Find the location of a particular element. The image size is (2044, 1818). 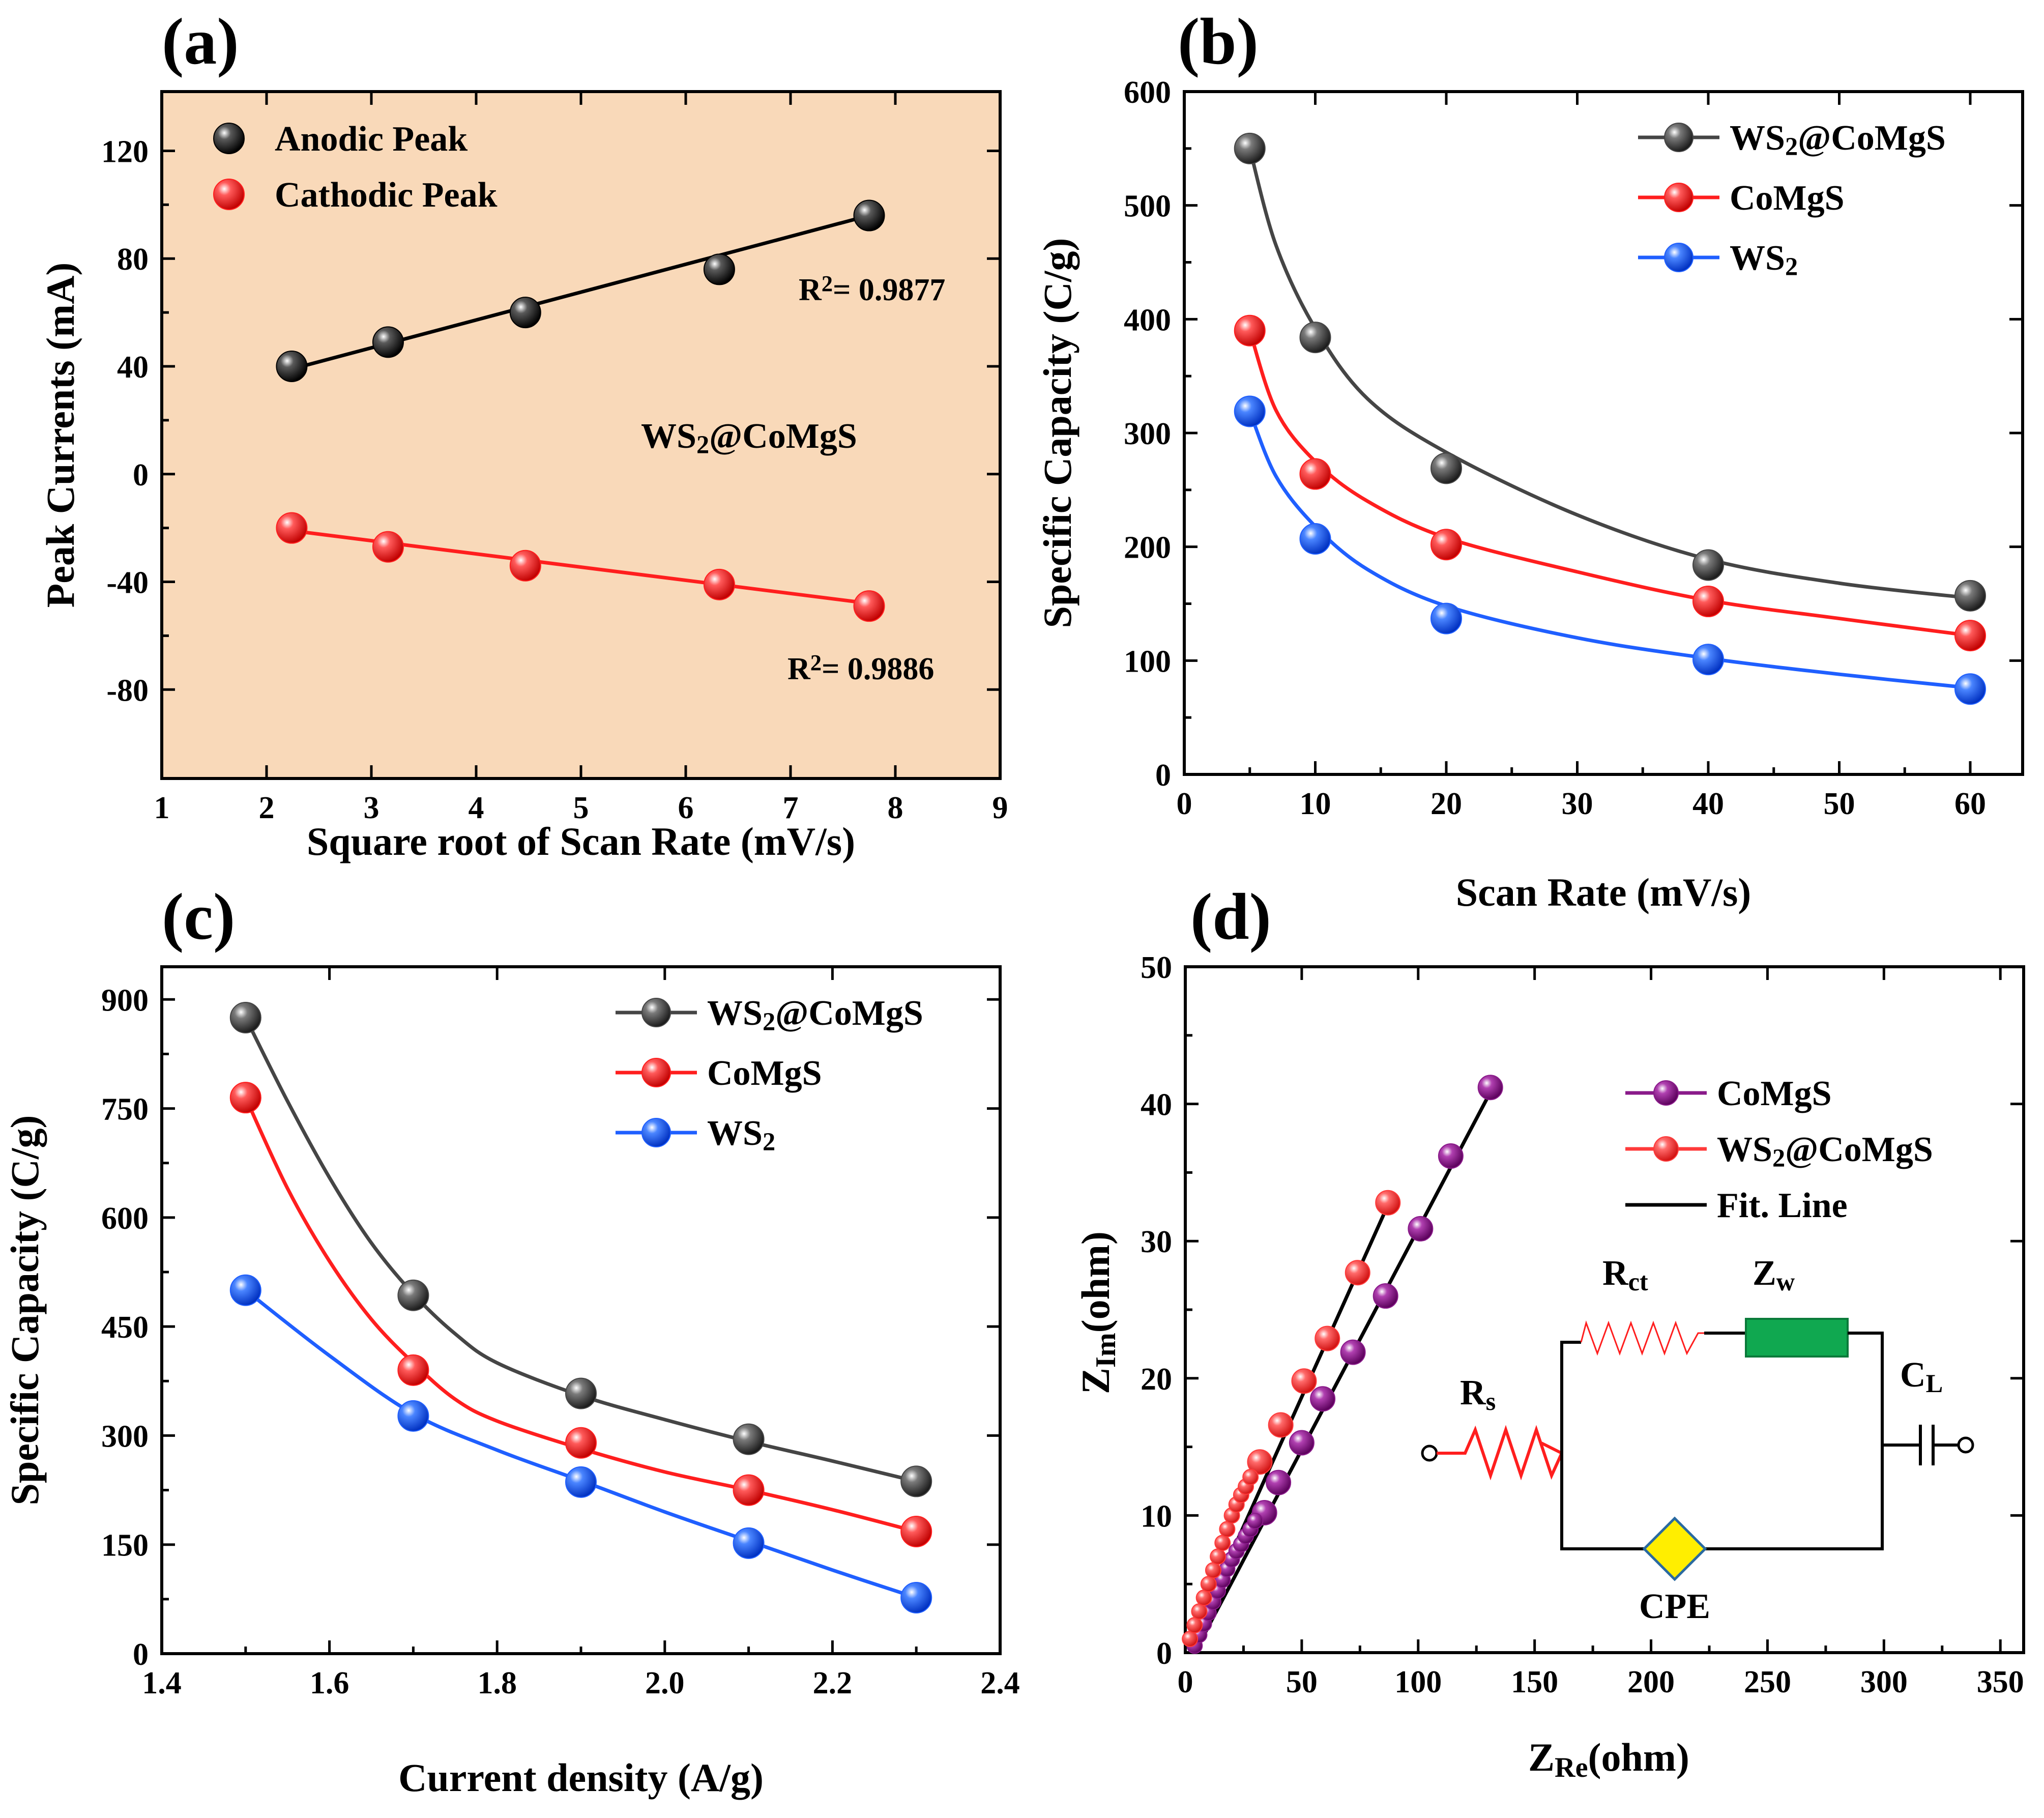

r2-anodic-sup: 2 is located at coordinates (828, 284).